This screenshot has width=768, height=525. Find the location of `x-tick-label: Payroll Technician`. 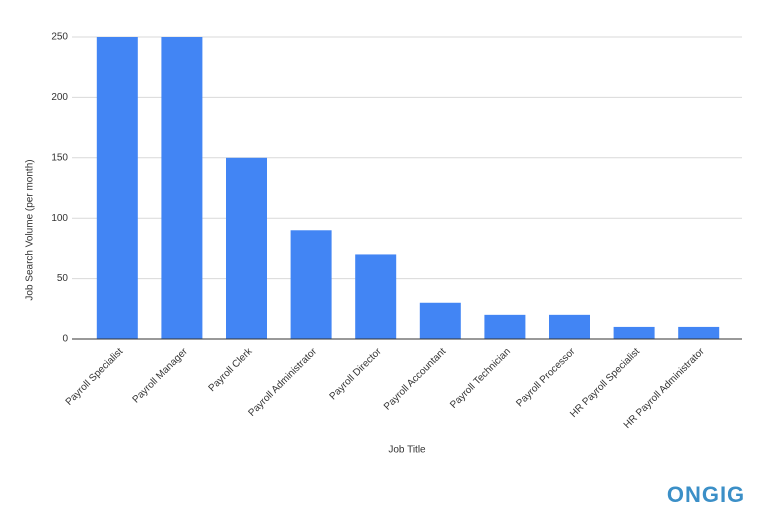

x-tick-label: Payroll Technician is located at coordinates (480, 378).